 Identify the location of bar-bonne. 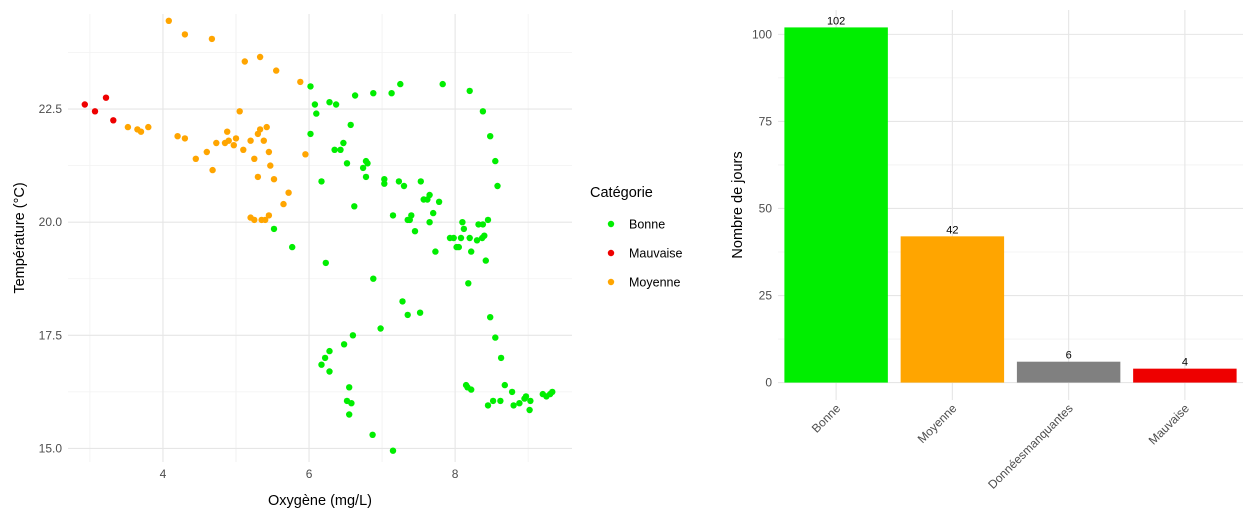
(836, 205).